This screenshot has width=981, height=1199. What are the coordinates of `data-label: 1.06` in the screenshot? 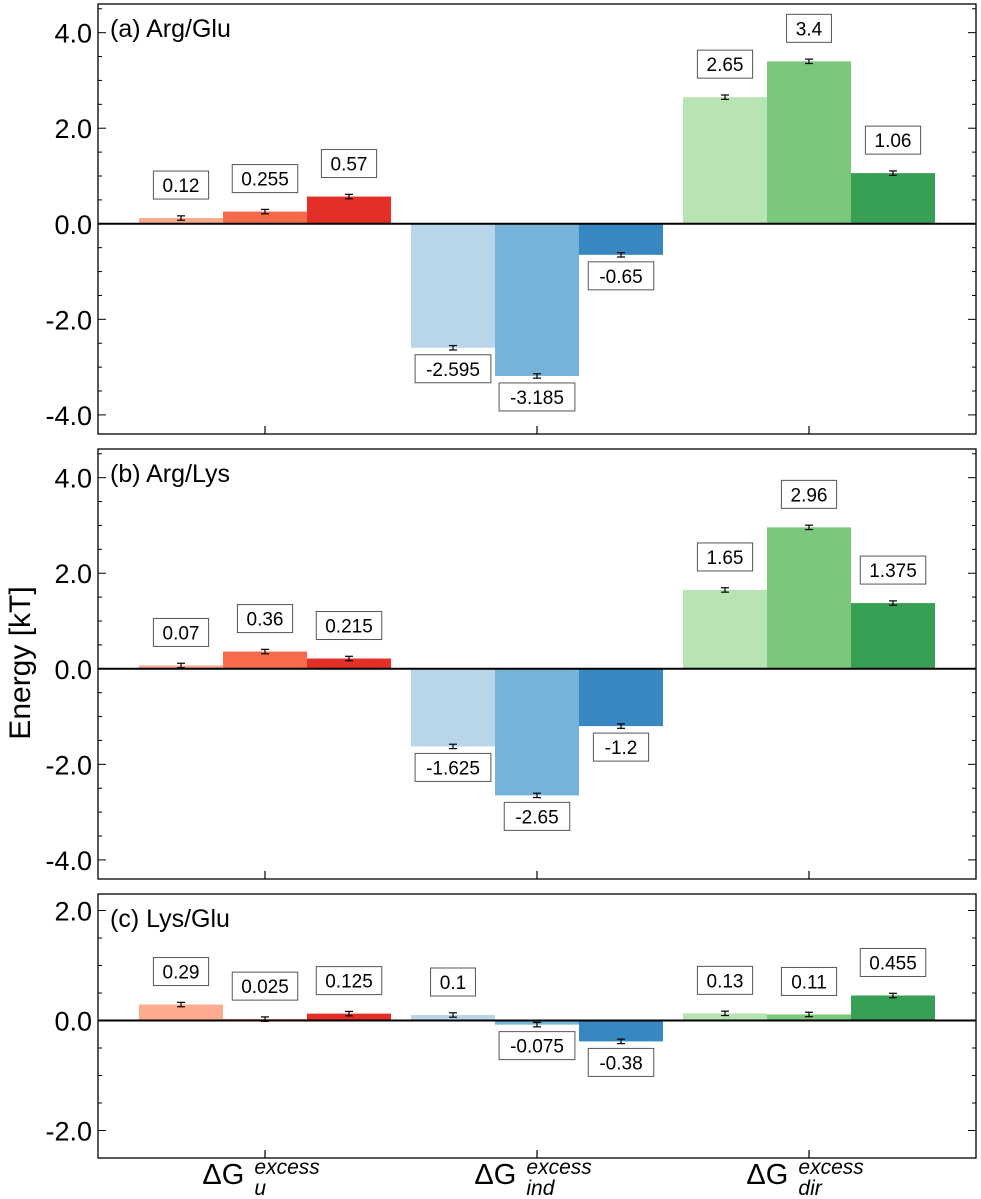 It's located at (893, 141).